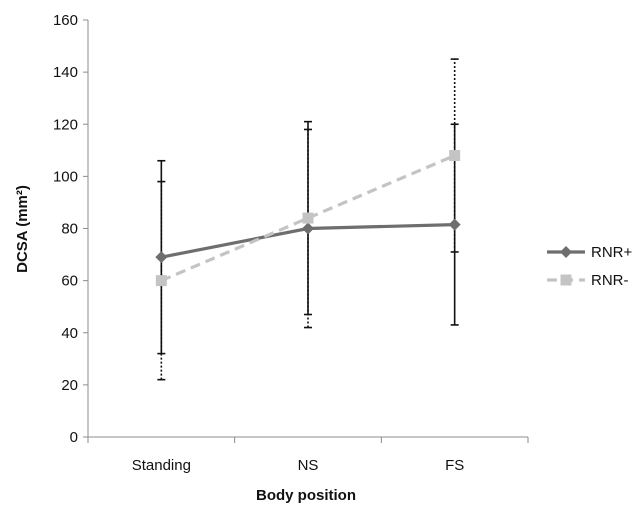 The height and width of the screenshot is (507, 643). Describe the element at coordinates (65, 176) in the screenshot. I see `y-tick-label: 100` at that location.